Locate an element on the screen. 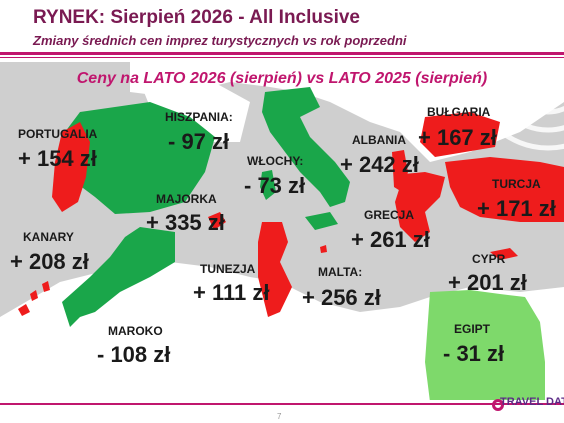 This screenshot has height=423, width=564. region-spain is located at coordinates (138, 158).